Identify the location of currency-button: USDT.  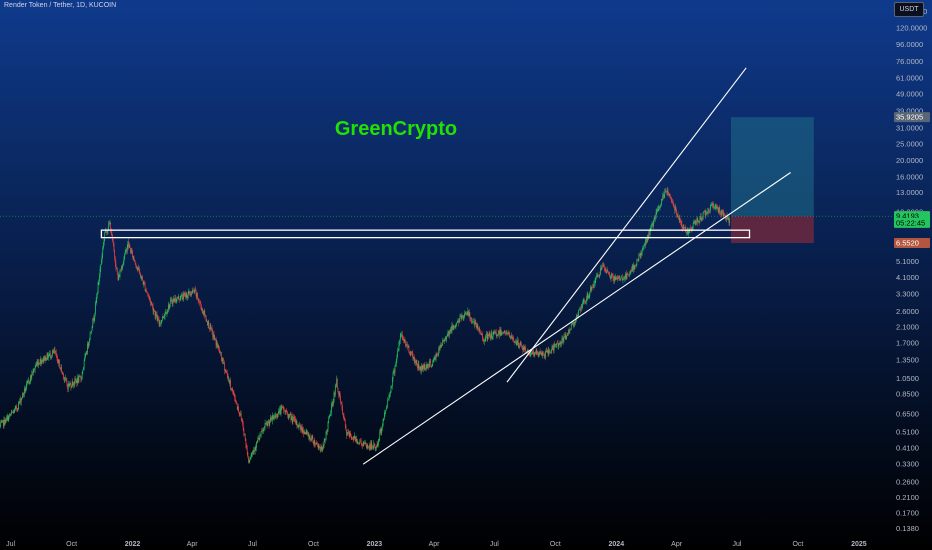
(909, 9).